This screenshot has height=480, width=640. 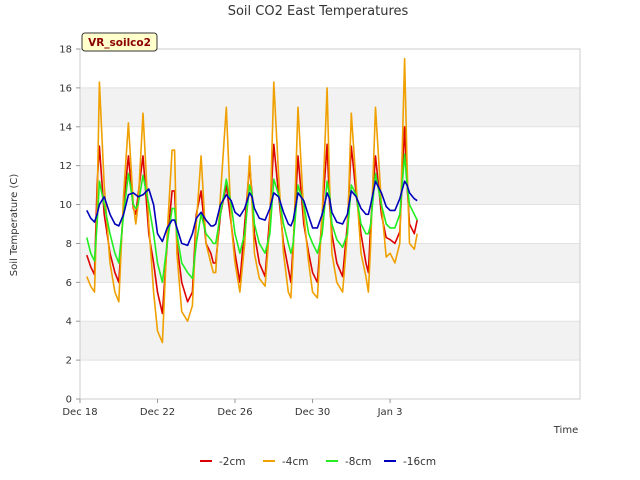 I want to click on x-axis-ticks: Dec 18 Dec 22 Dec 26 Dec 30 Jan 3, so click(x=232, y=408).